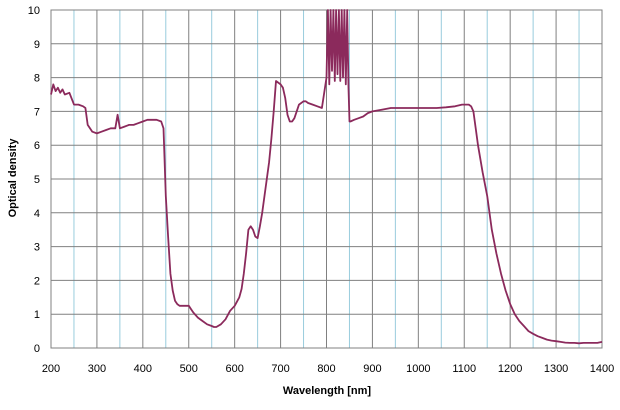 The image size is (620, 410). I want to click on y-tick-label: 9, so click(37, 45).